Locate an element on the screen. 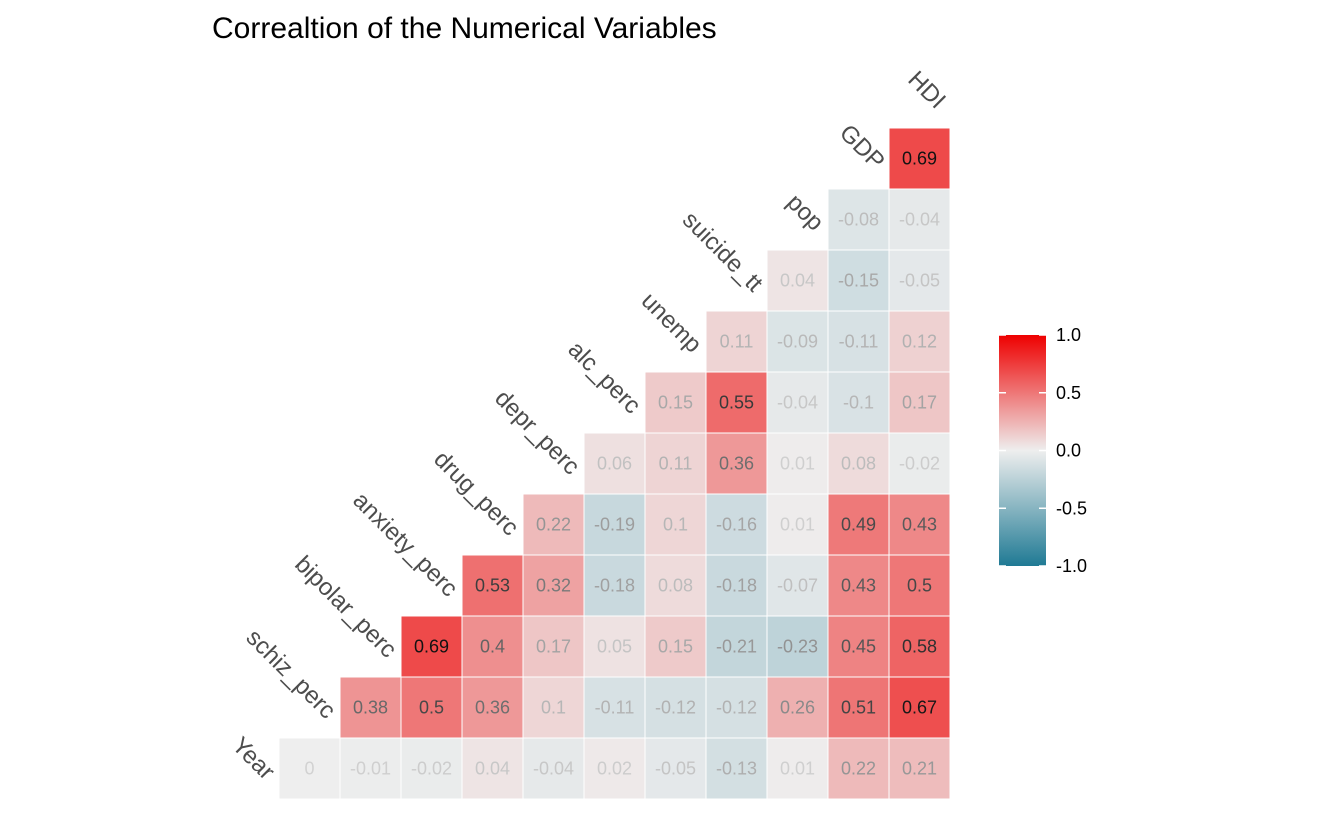 Image resolution: width=1326 pixels, height=819 pixels. cell-value-label: 0.4 is located at coordinates (492, 647).